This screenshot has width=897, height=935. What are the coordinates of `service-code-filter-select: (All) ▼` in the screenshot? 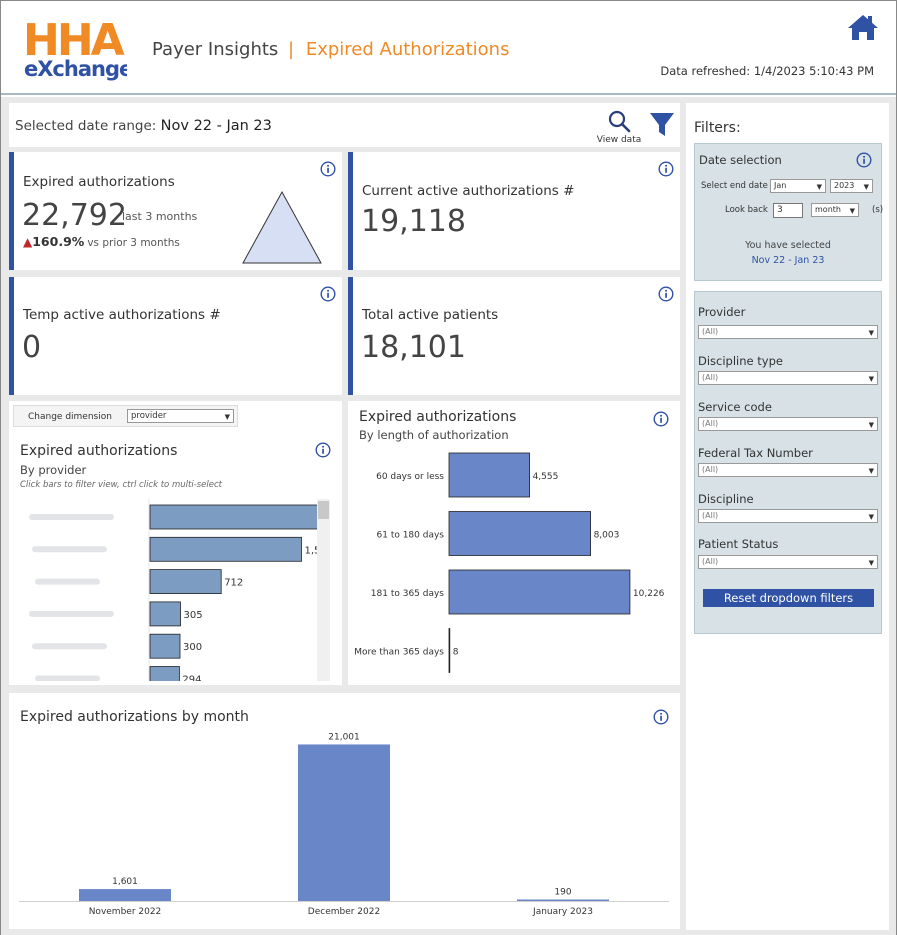 It's located at (788, 424).